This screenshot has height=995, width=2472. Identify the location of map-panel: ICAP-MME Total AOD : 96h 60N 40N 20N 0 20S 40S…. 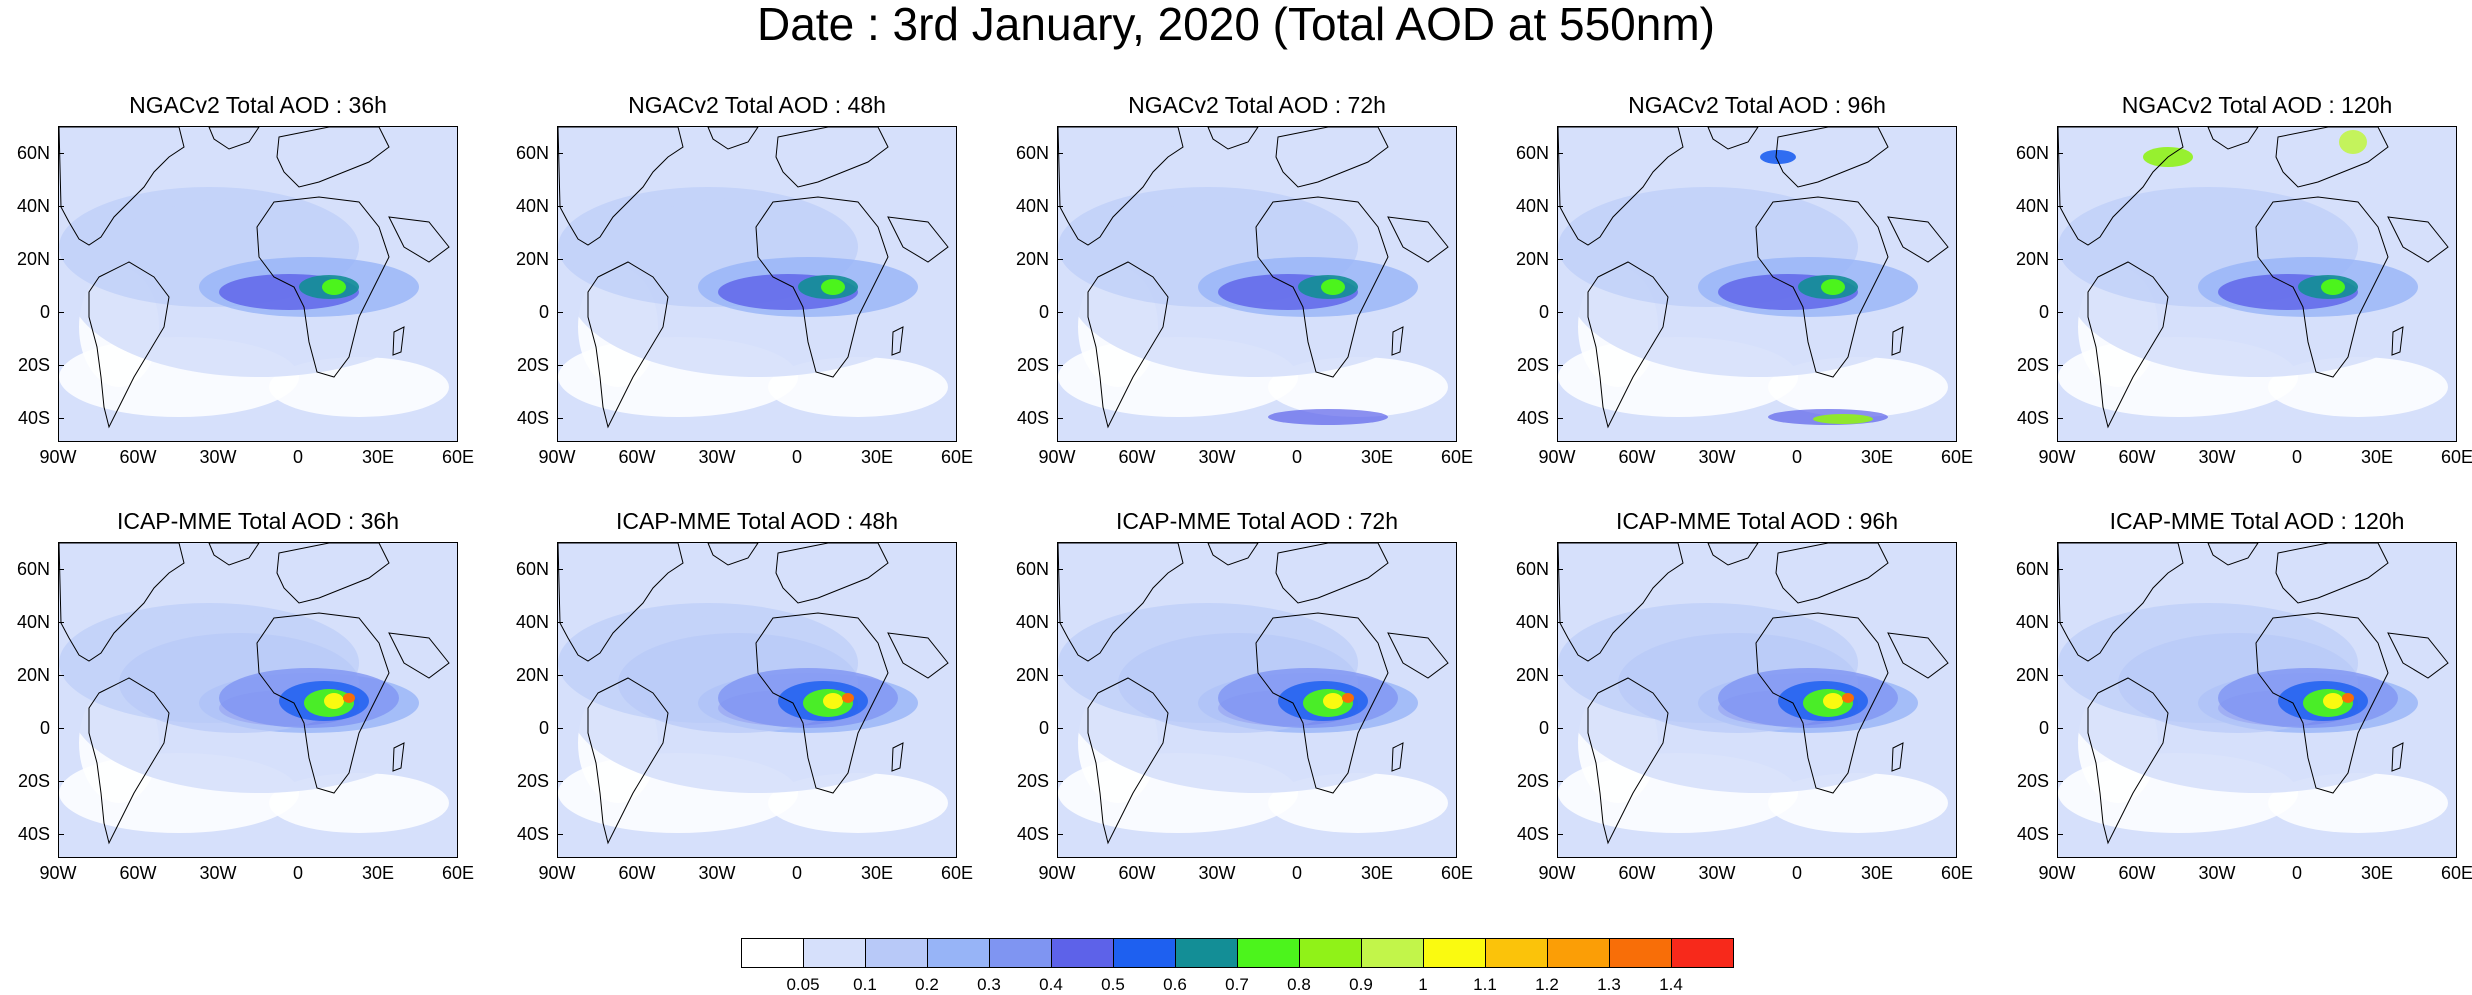
(1744, 695).